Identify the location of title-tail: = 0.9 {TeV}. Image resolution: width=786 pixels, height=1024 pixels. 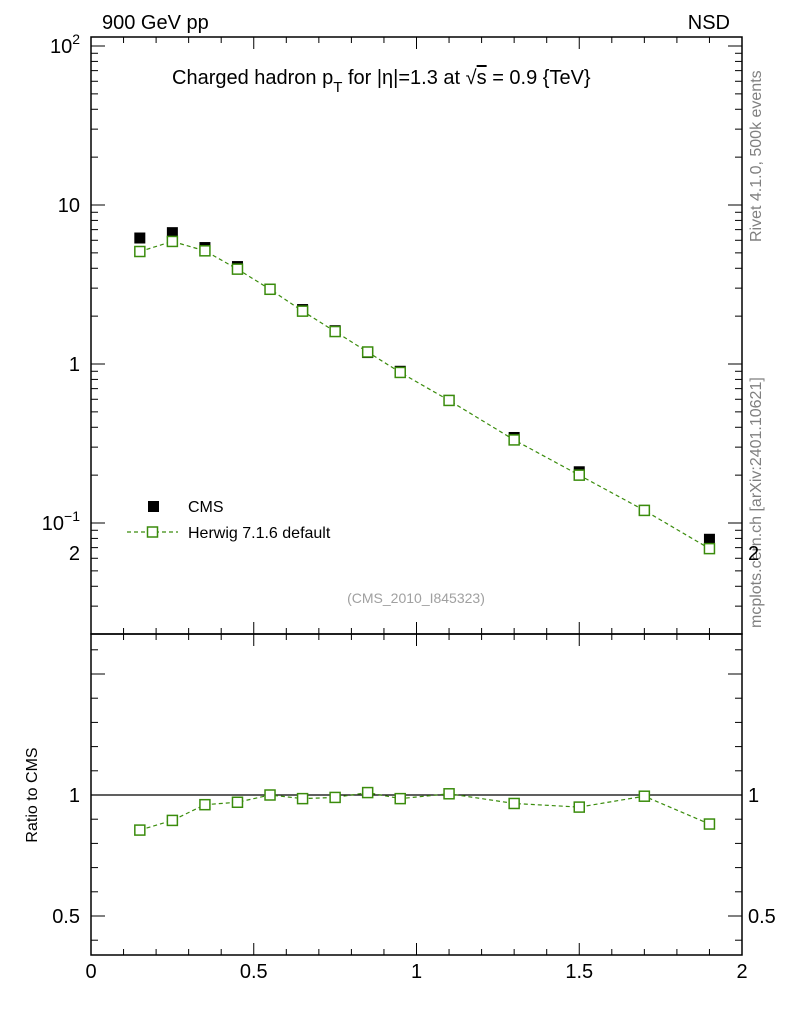
(539, 78).